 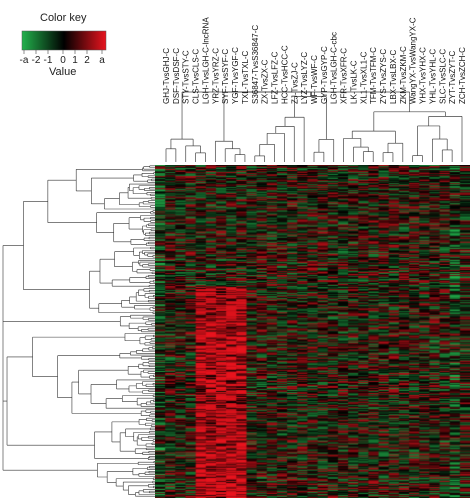 What do you see at coordinates (275, 77) in the screenshot?
I see `column-label: LFZ-TvsLFZ-C` at bounding box center [275, 77].